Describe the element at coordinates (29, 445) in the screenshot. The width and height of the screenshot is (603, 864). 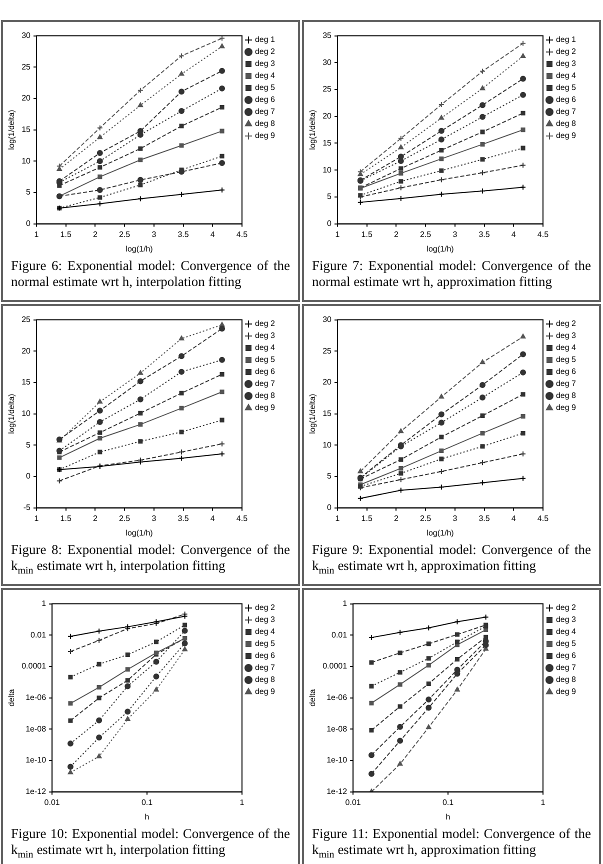
I see `y-tick-label: 5` at that location.